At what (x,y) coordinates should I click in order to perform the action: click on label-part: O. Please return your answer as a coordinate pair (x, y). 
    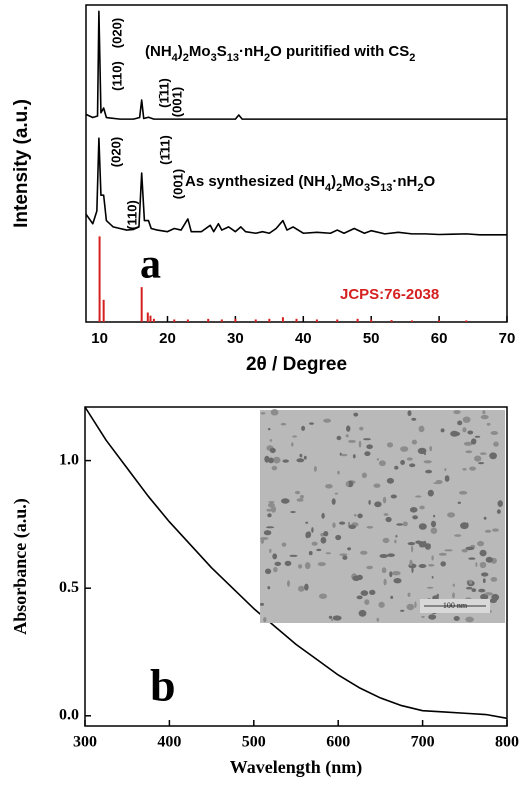
    Looking at the image, I should click on (429, 181).